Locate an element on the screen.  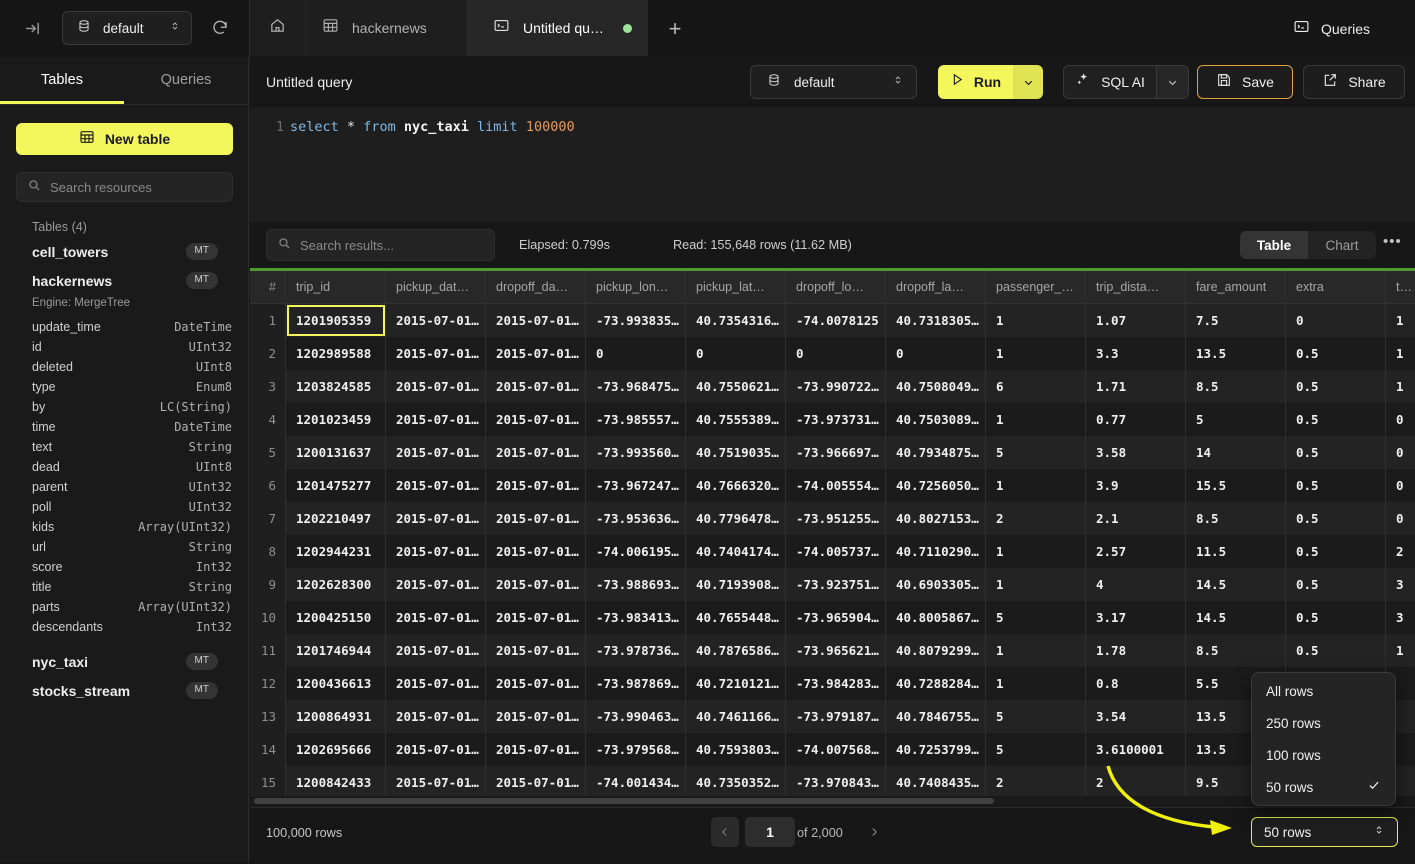
sidebar-tab-queries: Queries is located at coordinates (186, 80).